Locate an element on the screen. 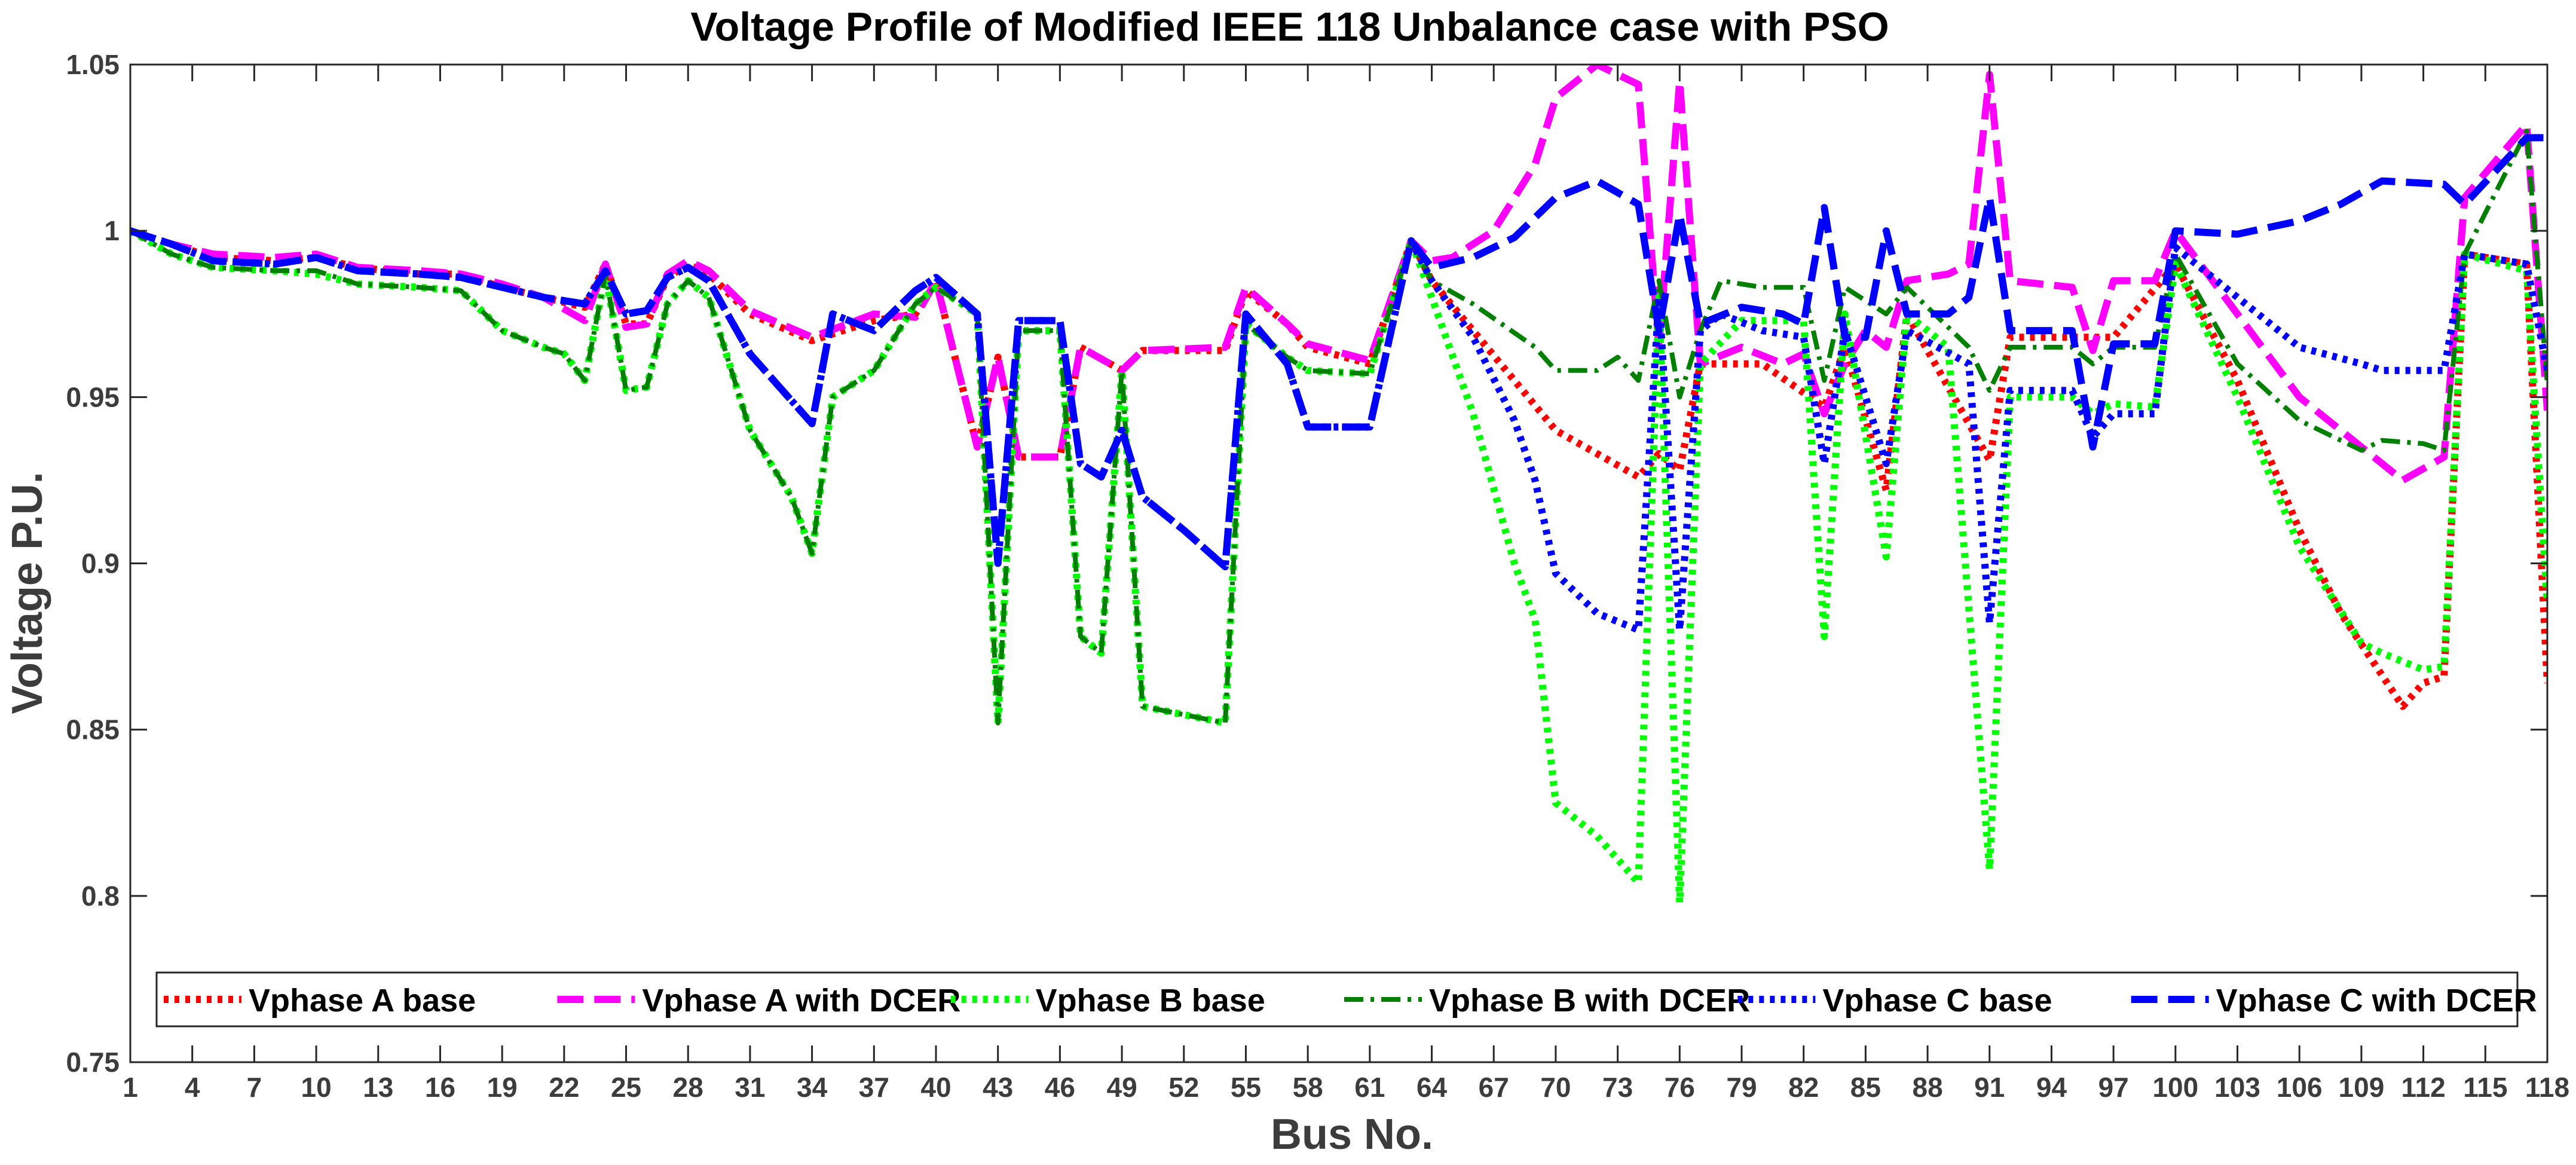 This screenshot has height=1165, width=2576. x-tick-label: 73 is located at coordinates (1617, 1087).